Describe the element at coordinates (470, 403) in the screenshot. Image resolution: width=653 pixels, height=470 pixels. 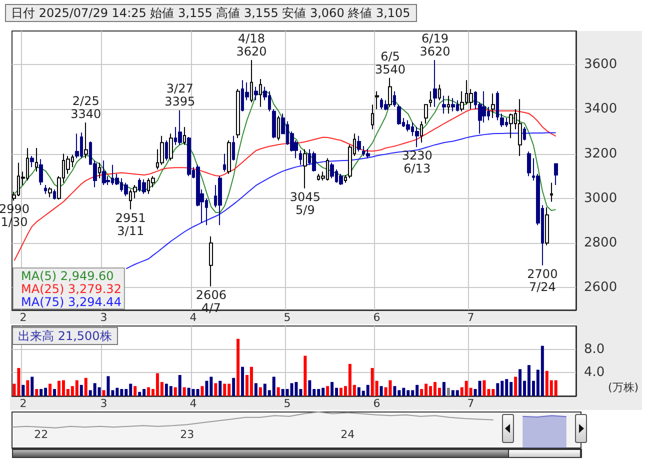
I see `x-tick-label: 7` at that location.